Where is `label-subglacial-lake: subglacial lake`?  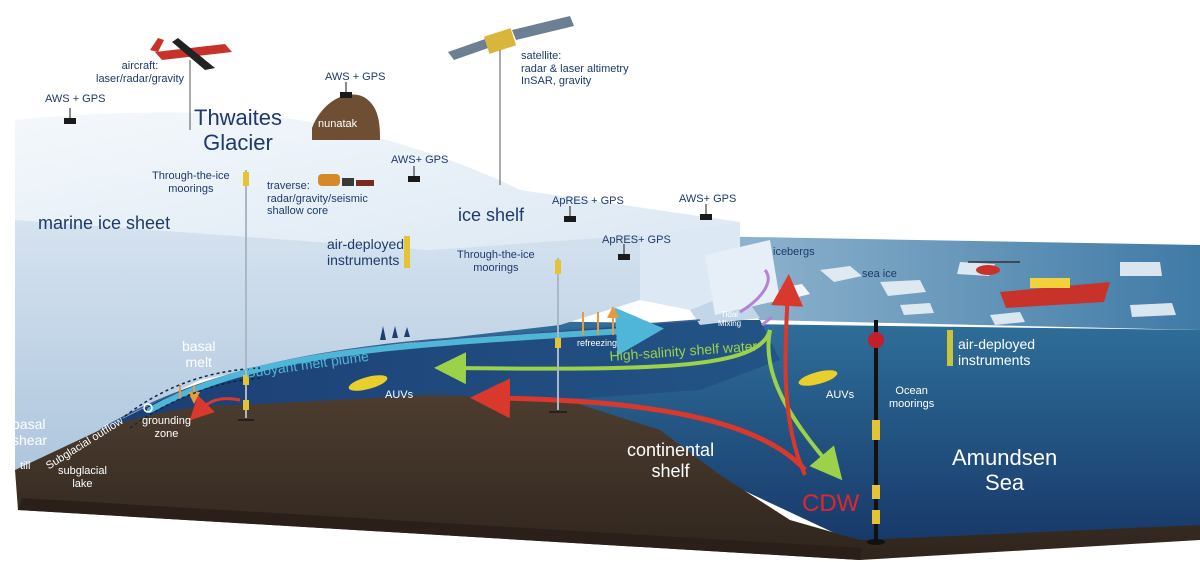
label-subglacial-lake: subglacial lake is located at coordinates (82, 477).